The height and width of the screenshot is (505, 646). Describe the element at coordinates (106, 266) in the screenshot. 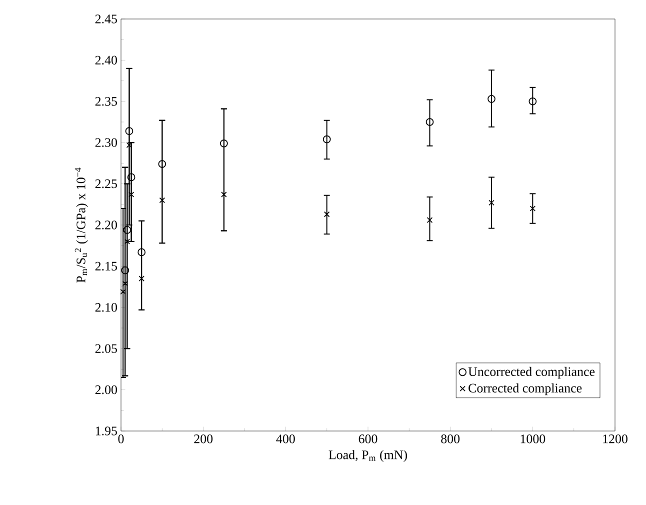

I see `y-tick-label: 2.15` at that location.